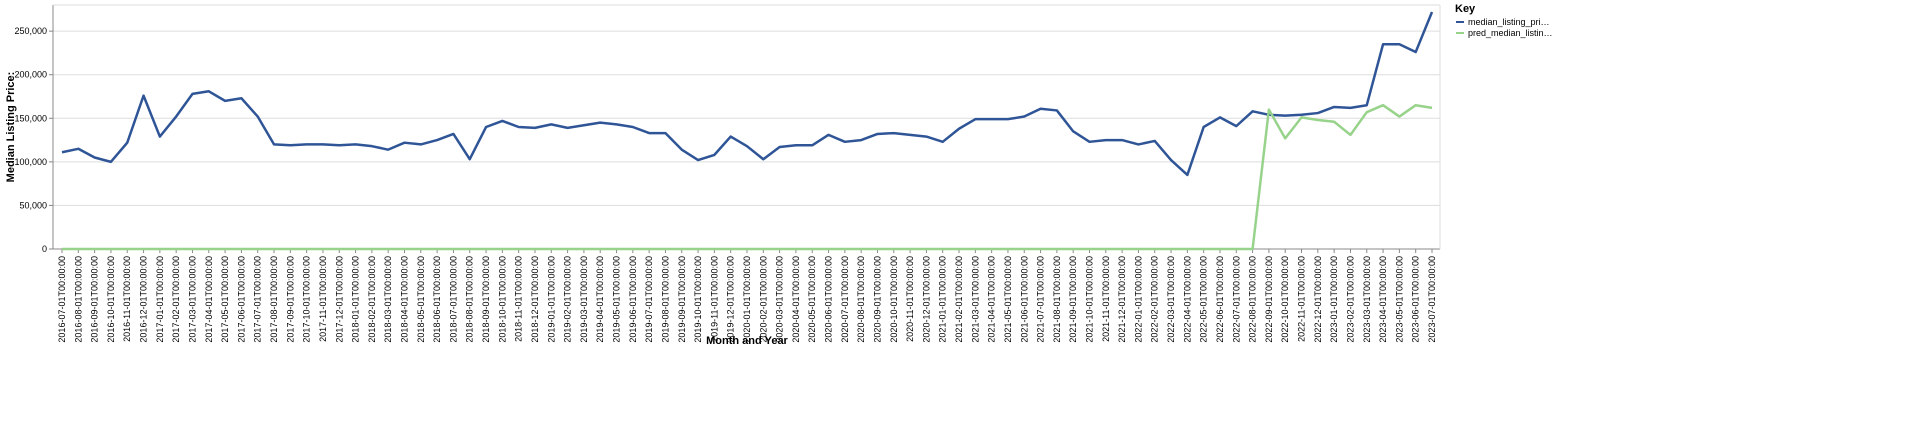  Describe the element at coordinates (1416, 299) in the screenshot. I see `x-tick-label: 2023-06-01T00:00:00` at that location.